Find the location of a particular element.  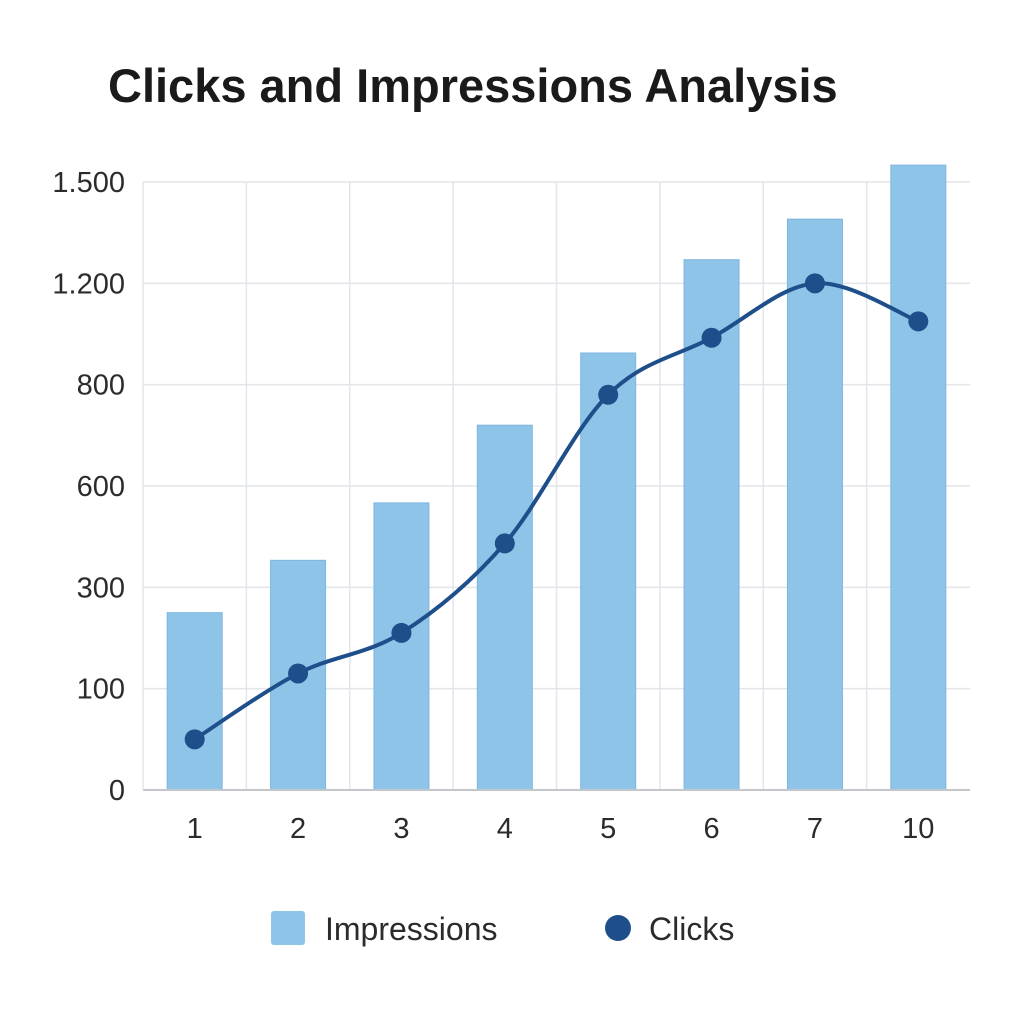

legend-swatch-impressions is located at coordinates (288, 928).